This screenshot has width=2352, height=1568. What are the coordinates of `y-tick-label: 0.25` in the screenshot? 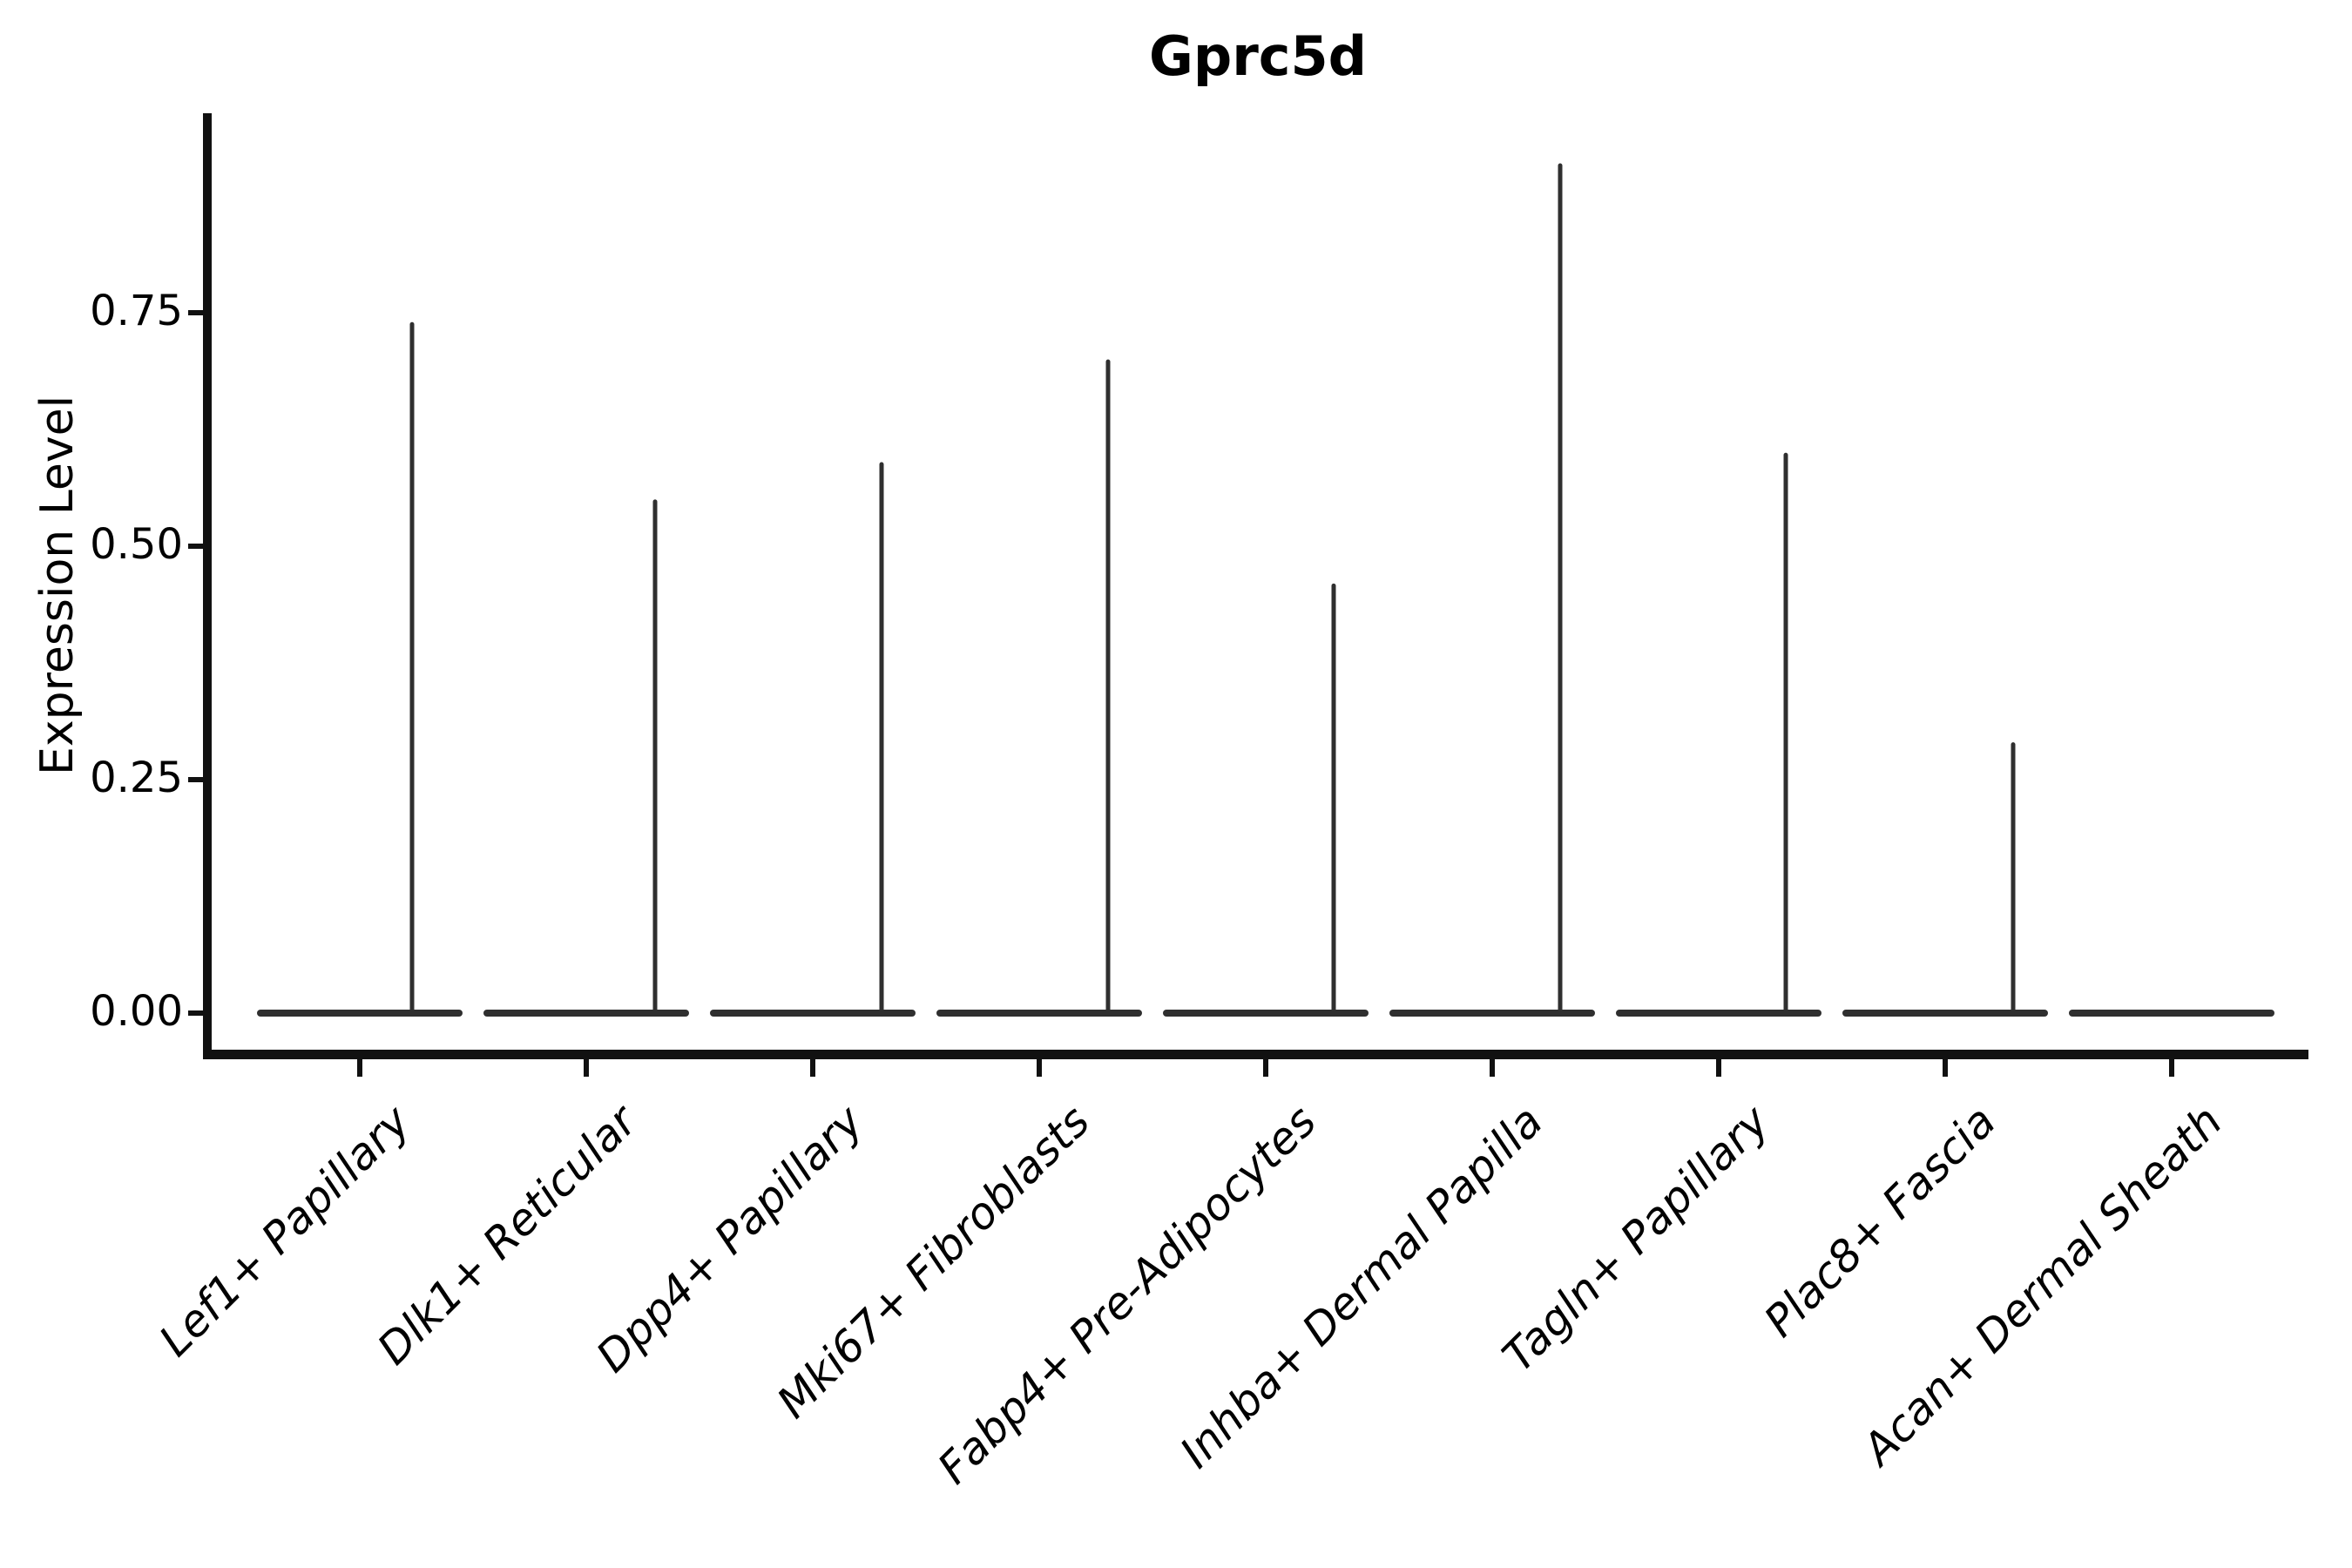 It's located at (136, 778).